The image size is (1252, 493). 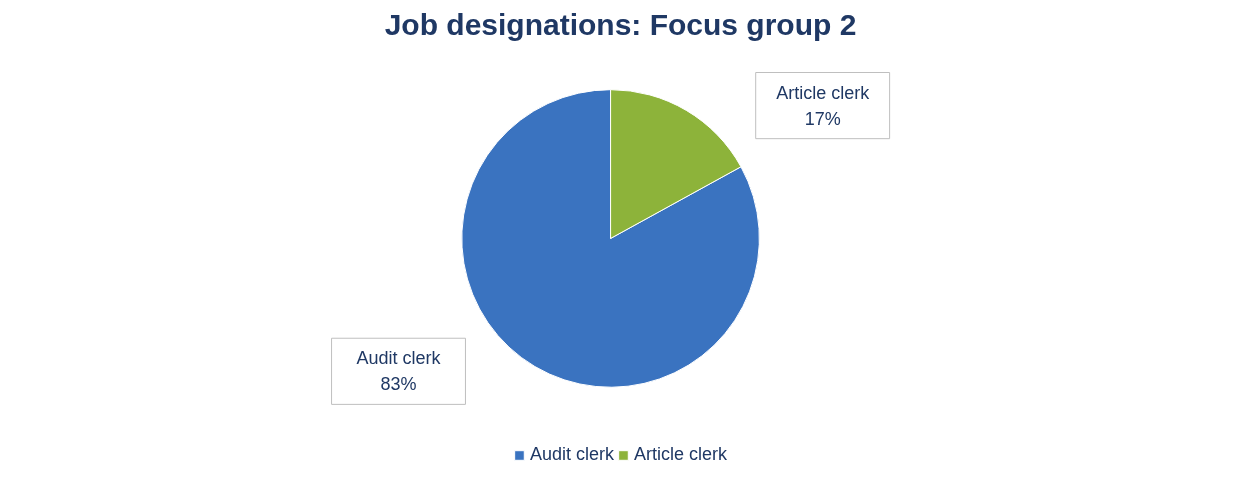 What do you see at coordinates (620, 24) in the screenshot?
I see `chart-title: Job designations: Focus group 2` at bounding box center [620, 24].